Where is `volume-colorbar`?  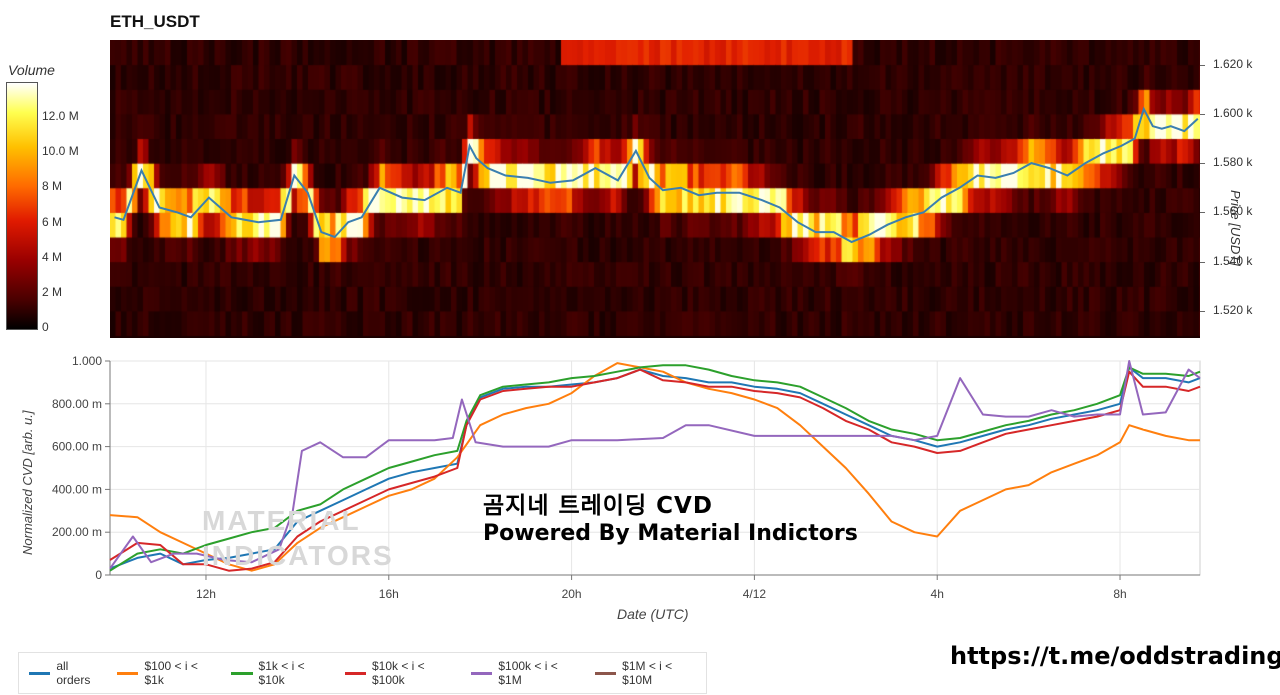
volume-colorbar is located at coordinates (22, 206).